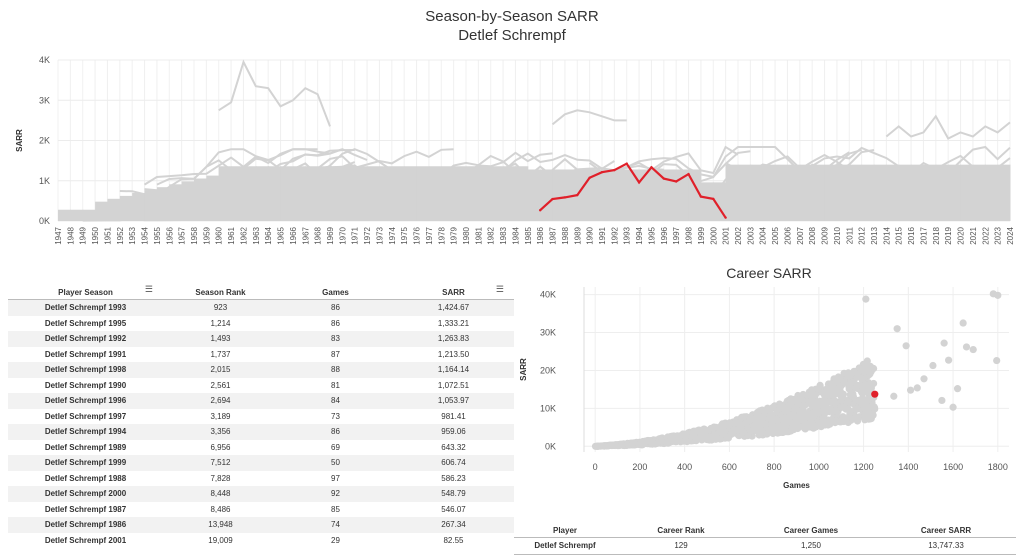 The image size is (1024, 556). What do you see at coordinates (681, 530) in the screenshot?
I see `col-header-career-rank: Career Rank` at bounding box center [681, 530].